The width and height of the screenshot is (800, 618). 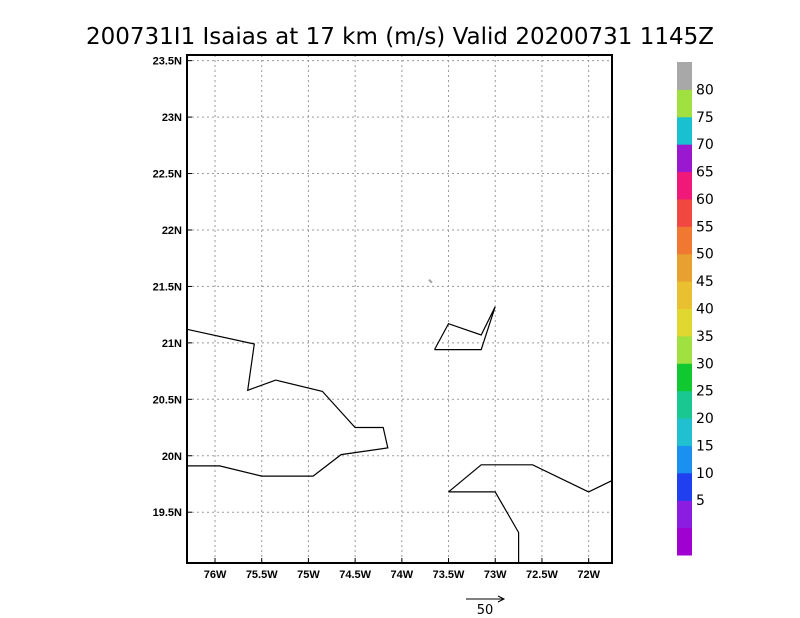 I want to click on latitude-tick-label: 20.5N, so click(x=167, y=400).